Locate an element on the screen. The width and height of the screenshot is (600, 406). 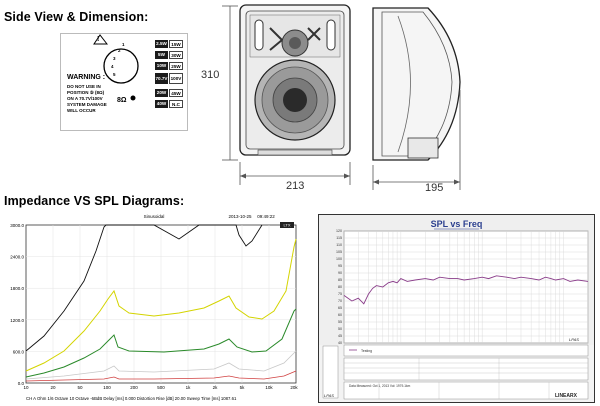
impedance-x-tick: 500 is located at coordinates (161, 387).